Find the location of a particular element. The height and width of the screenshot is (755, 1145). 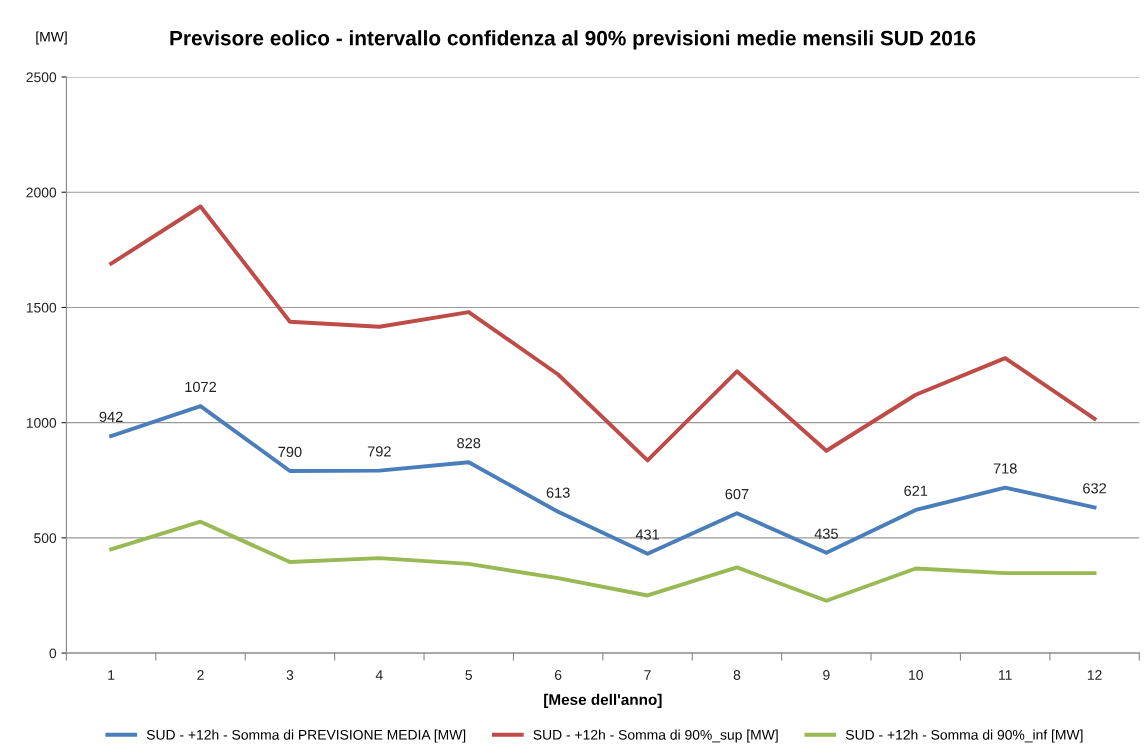

y-tick-label: 500 is located at coordinates (45, 538).